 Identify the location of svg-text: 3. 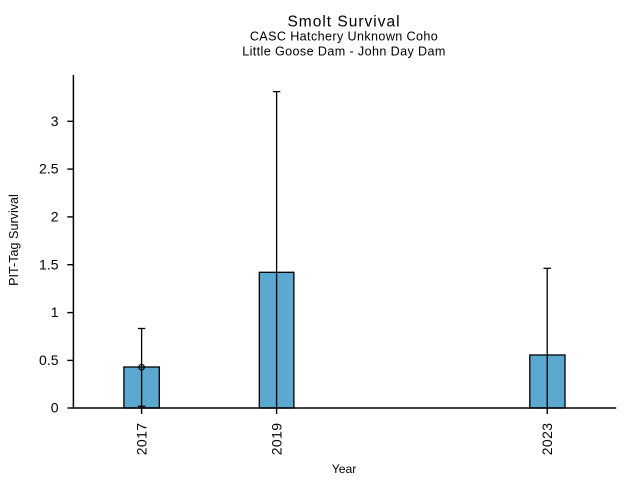
(55, 121).